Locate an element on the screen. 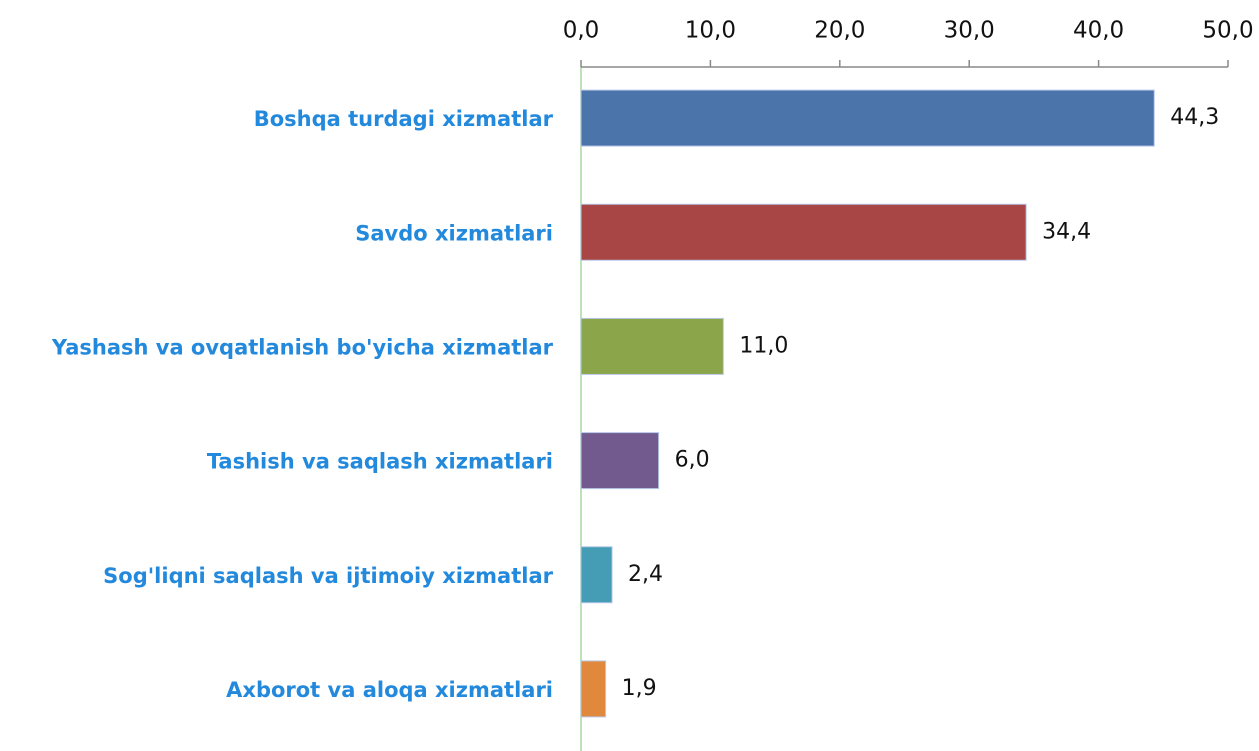 This screenshot has height=751, width=1259. value-label: 44,3 is located at coordinates (1194, 117).